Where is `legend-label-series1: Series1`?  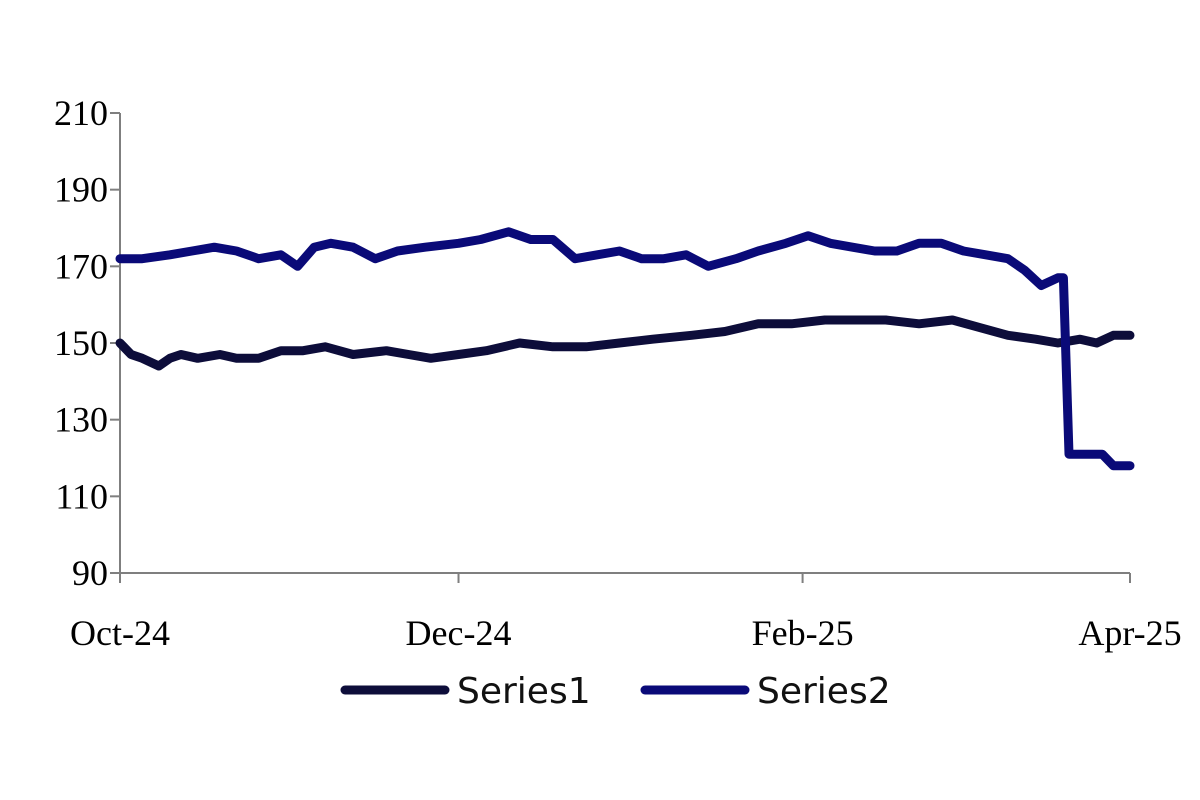
legend-label-series1: Series1 is located at coordinates (524, 691).